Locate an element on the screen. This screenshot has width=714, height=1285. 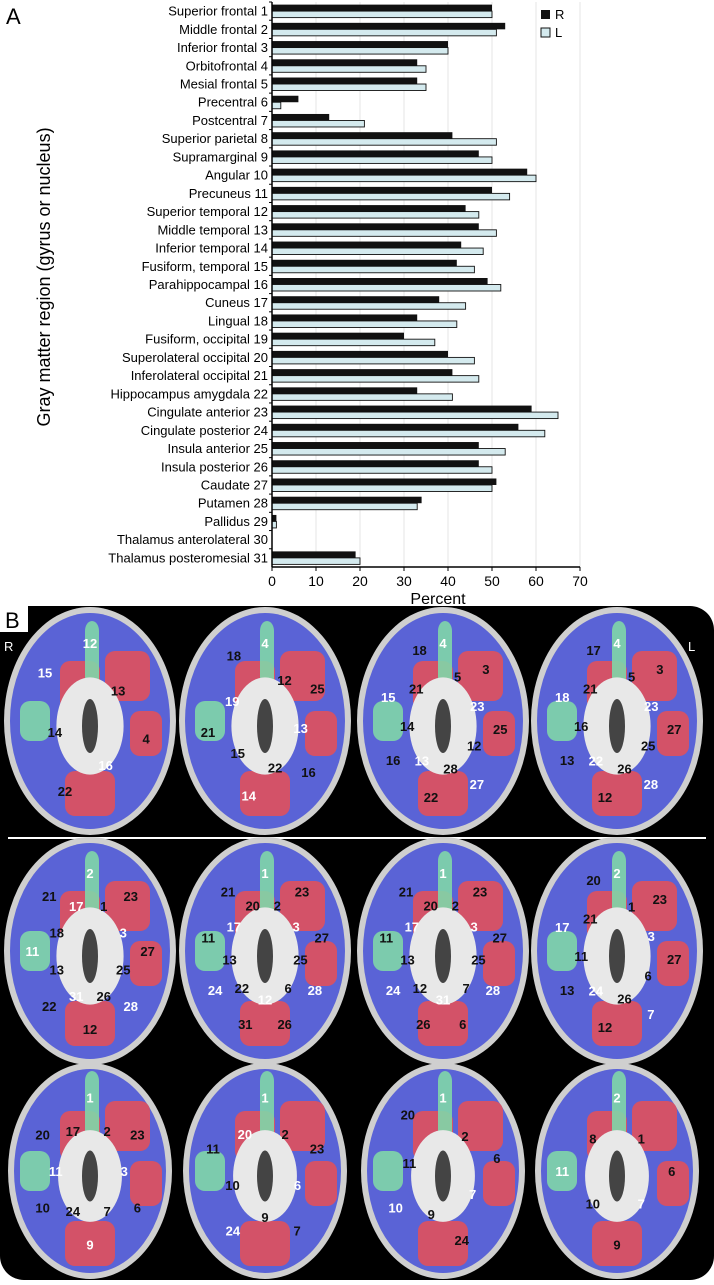
category-label: Fusiform, occipital 19 is located at coordinates (206, 339).